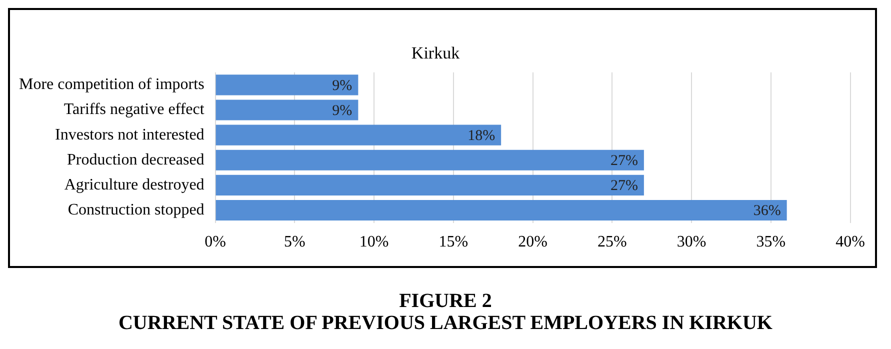 This screenshot has height=349, width=891. I want to click on y-tick-label: Production decreased, so click(135, 159).